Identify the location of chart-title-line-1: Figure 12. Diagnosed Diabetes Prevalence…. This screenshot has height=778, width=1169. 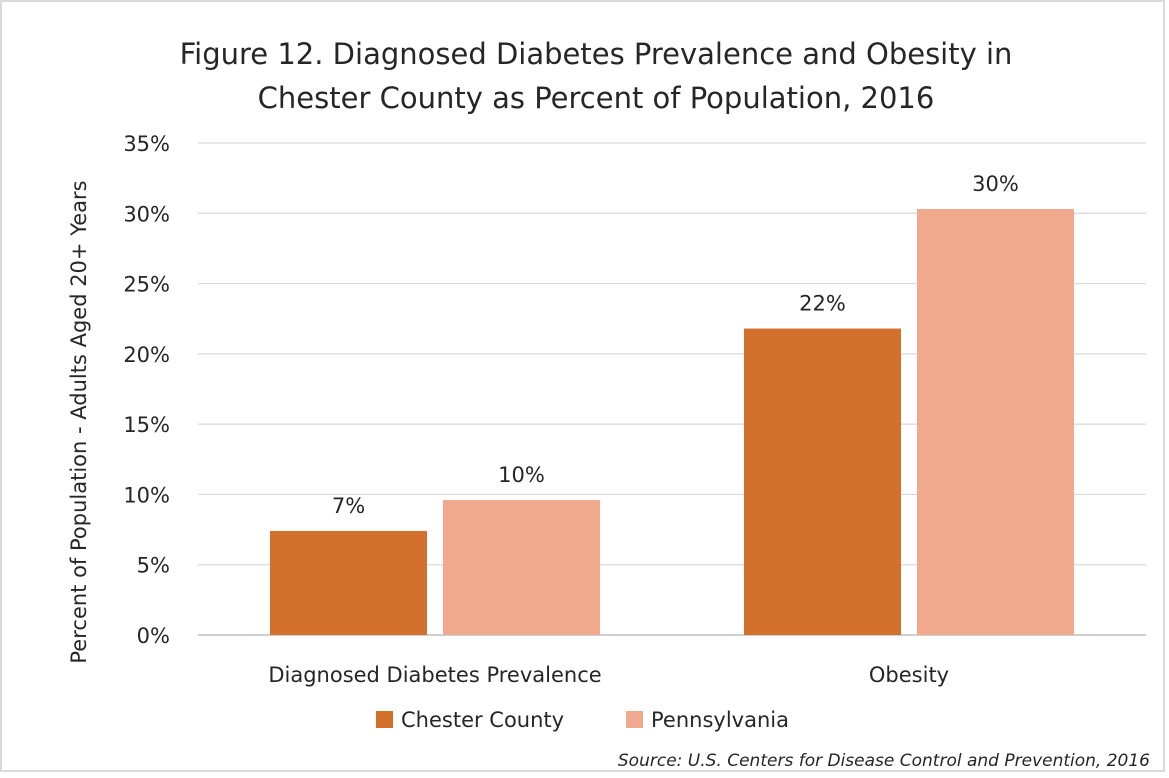
(596, 54).